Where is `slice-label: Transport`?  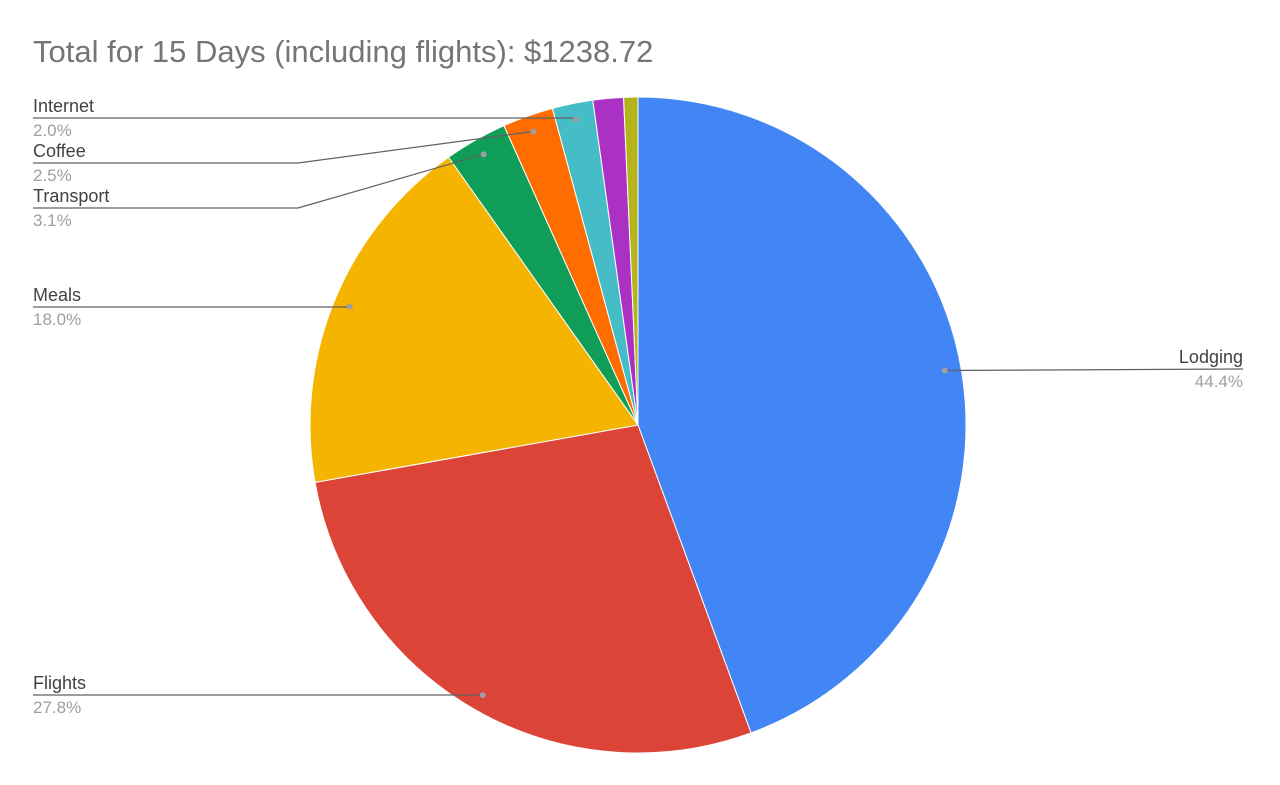 slice-label: Transport is located at coordinates (71, 196).